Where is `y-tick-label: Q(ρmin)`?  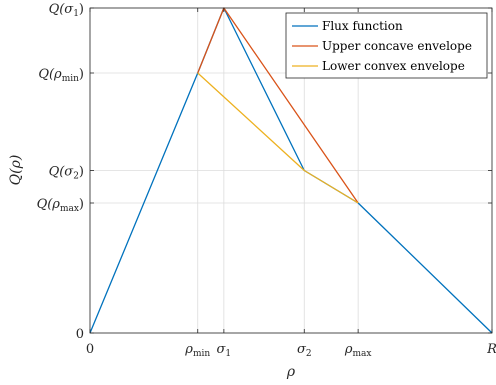 y-tick-label: Q(ρmin) is located at coordinates (61, 75).